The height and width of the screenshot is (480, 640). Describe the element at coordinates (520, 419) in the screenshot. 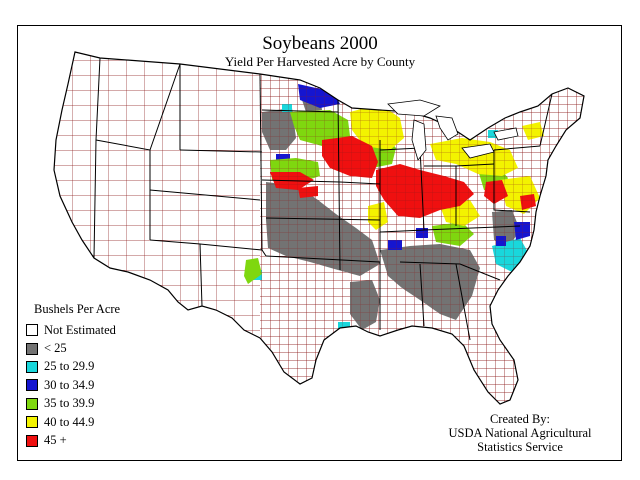

I see `credit-line-1: Created By:` at that location.